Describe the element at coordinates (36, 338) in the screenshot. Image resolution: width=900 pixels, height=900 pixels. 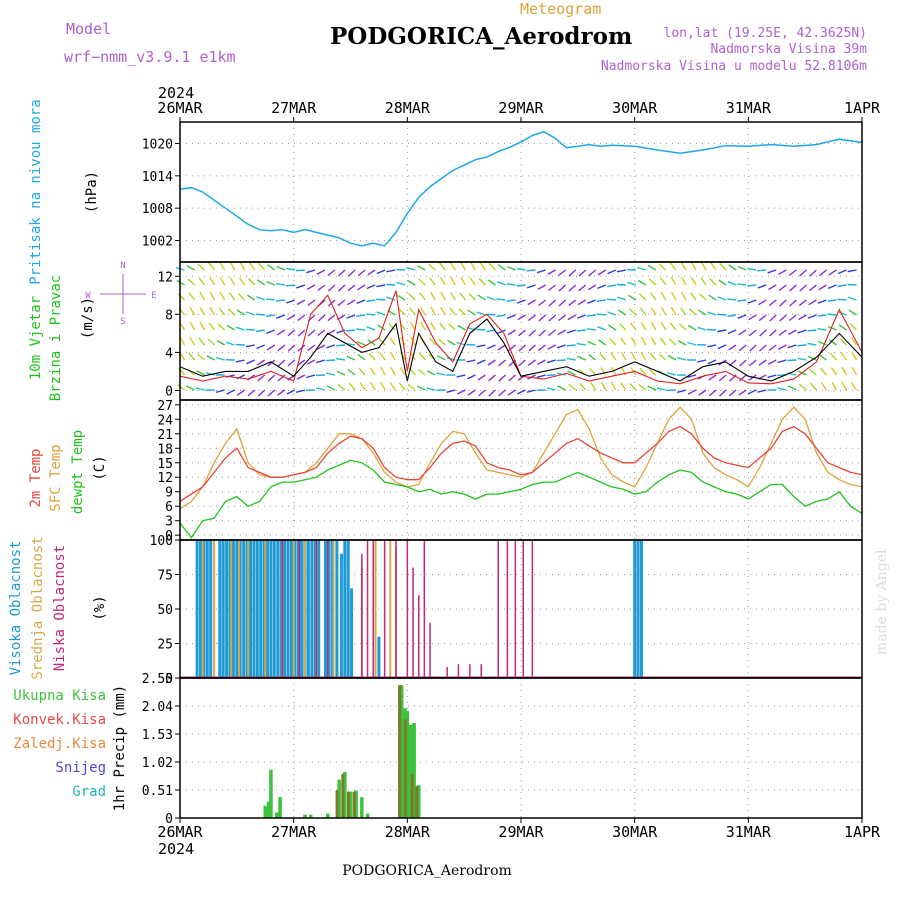
I see `wind-axis-label: 10m Vjetar` at that location.